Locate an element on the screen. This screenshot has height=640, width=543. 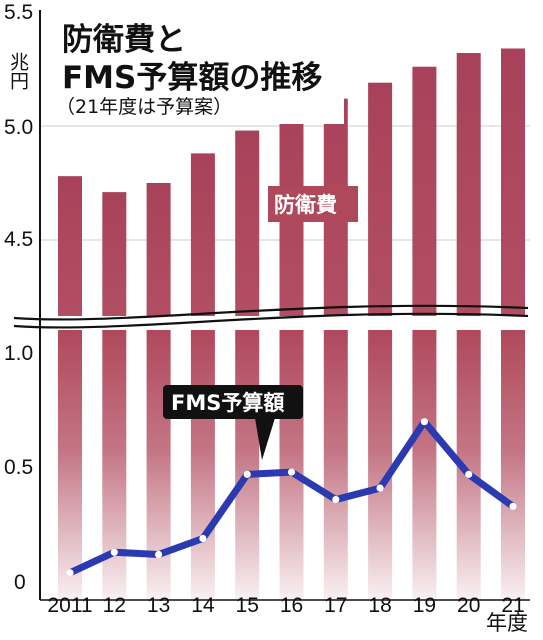
x-tick-label: 18 is located at coordinates (379, 605).